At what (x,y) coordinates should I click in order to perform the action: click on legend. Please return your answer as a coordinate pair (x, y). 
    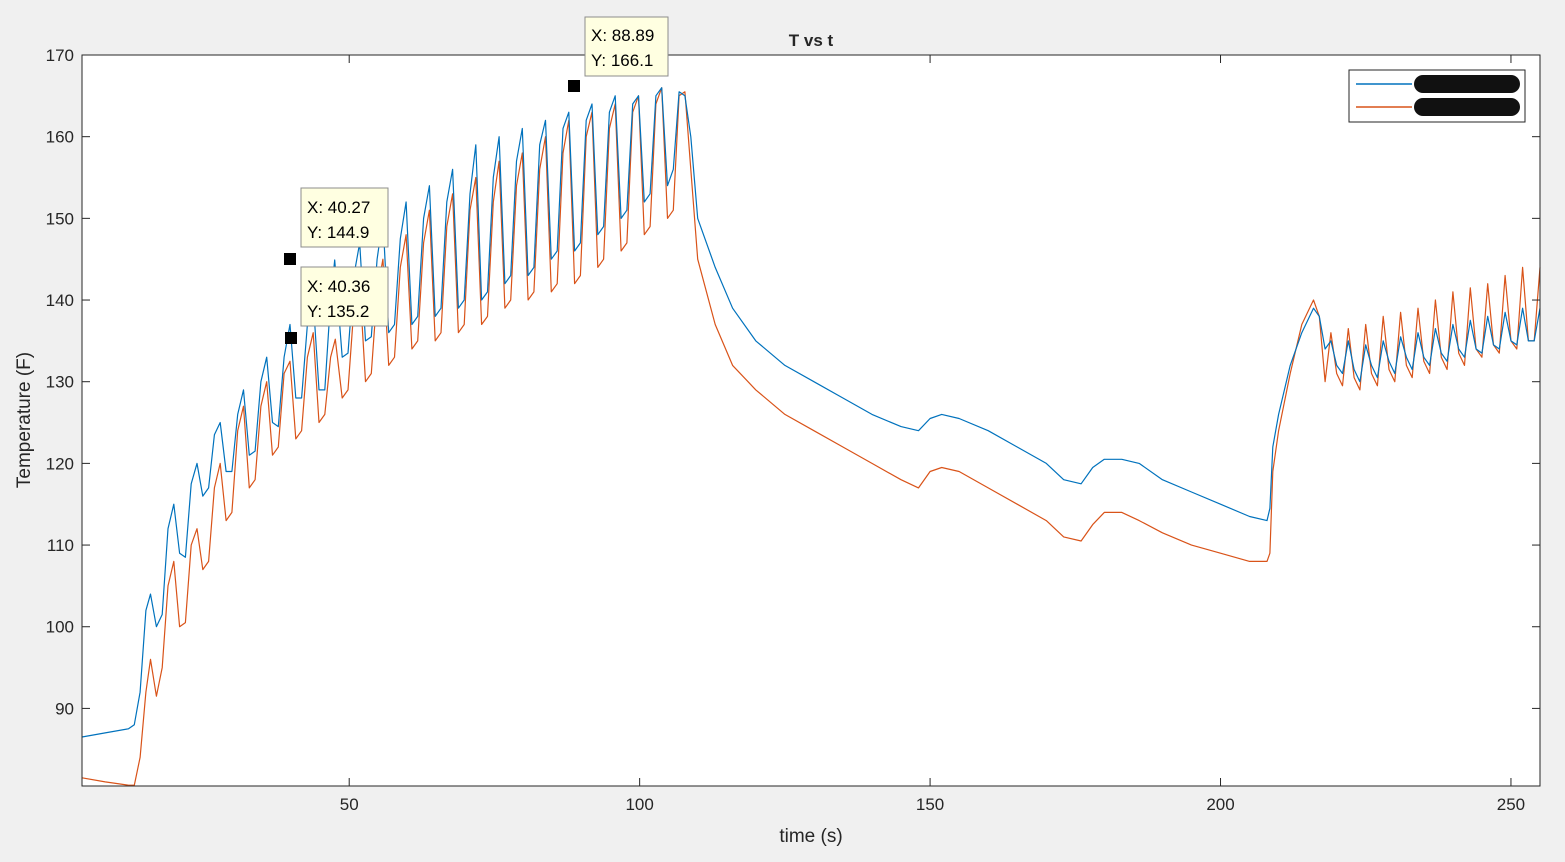
    Looking at the image, I should click on (1437, 96).